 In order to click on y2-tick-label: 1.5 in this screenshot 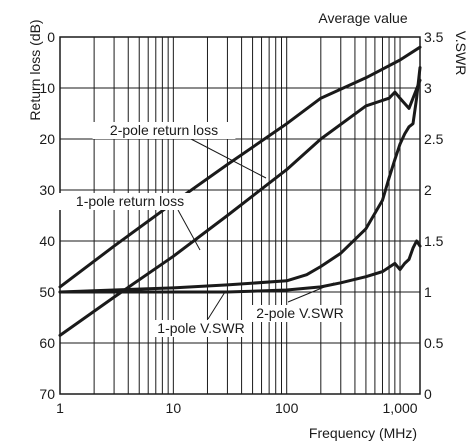, I will do `click(434, 241)`.